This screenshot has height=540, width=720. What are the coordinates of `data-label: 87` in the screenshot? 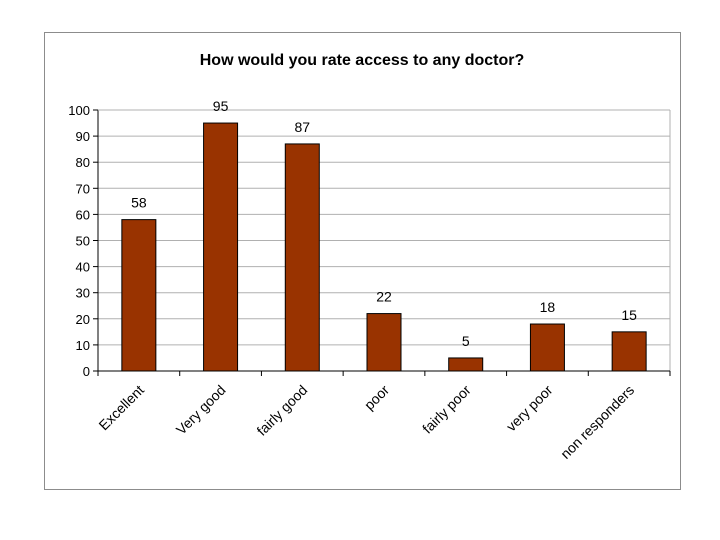 It's located at (302, 127).